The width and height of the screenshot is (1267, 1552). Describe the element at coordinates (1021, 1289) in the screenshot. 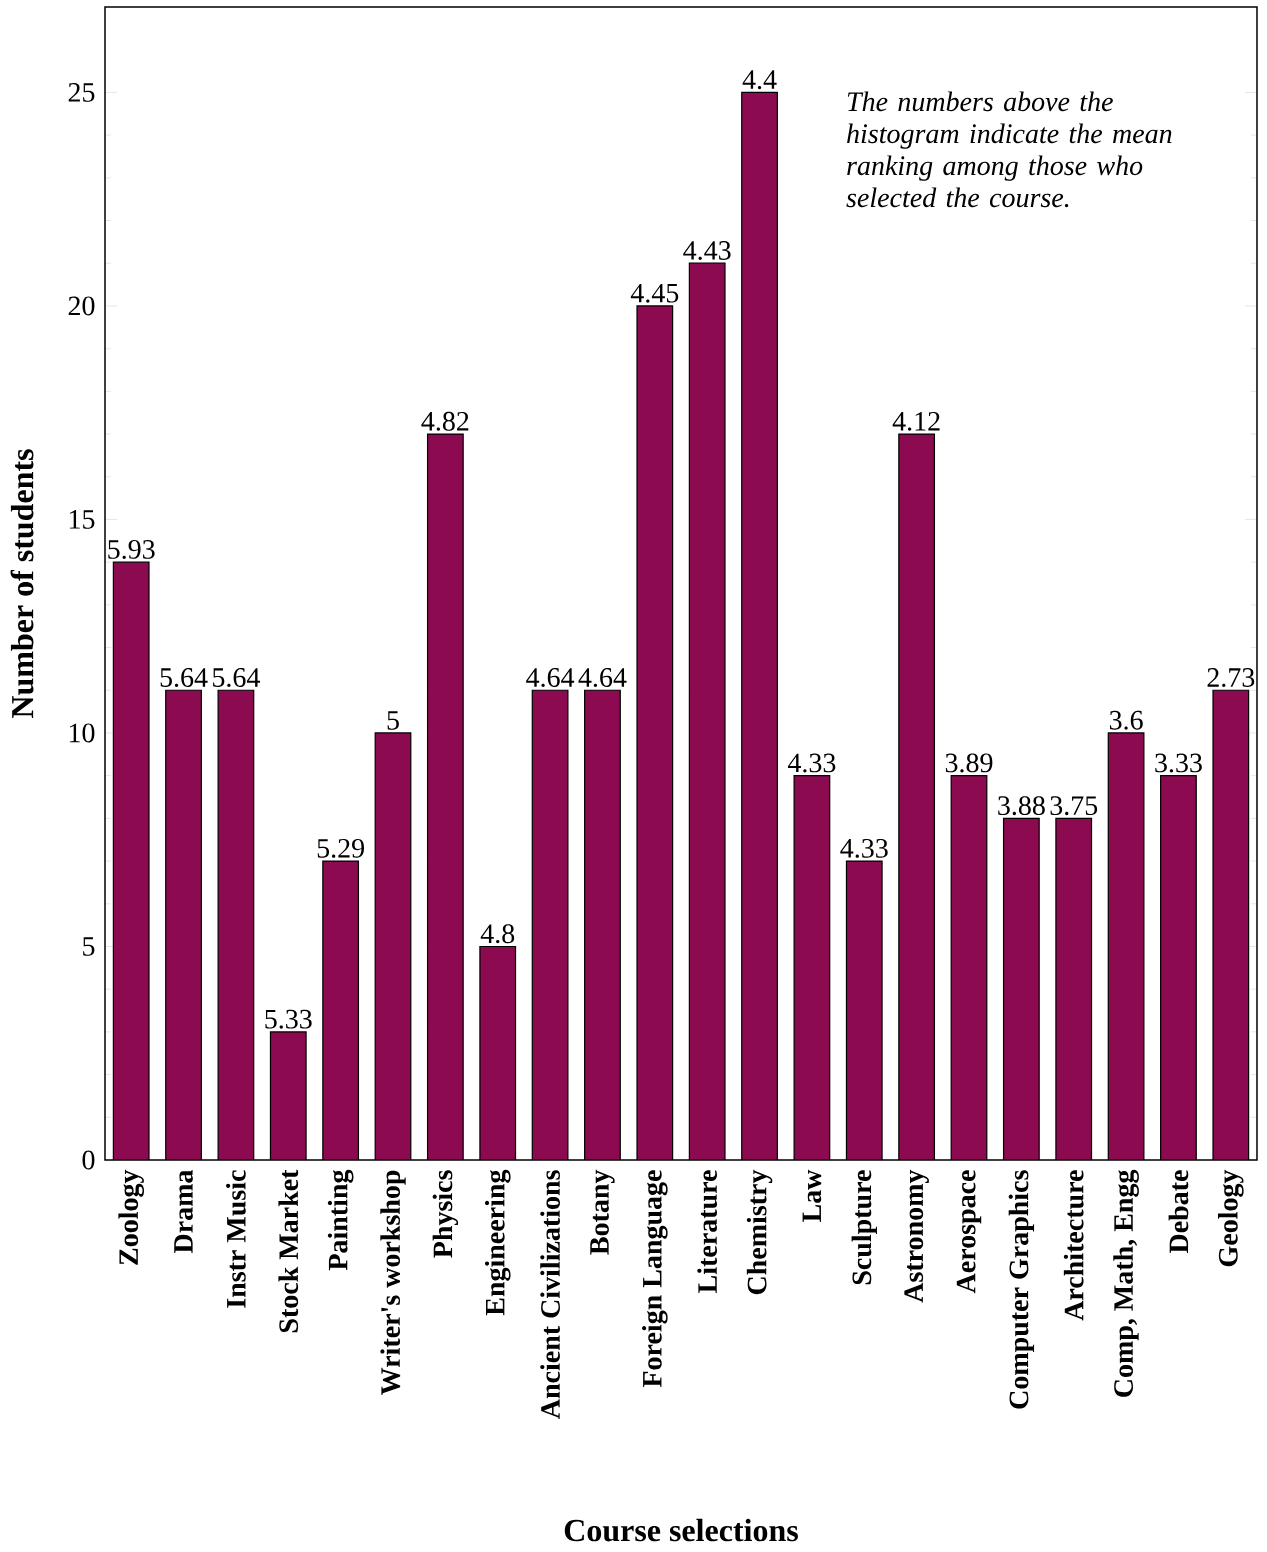

I see `x-tick-label: Computer Graphics` at that location.